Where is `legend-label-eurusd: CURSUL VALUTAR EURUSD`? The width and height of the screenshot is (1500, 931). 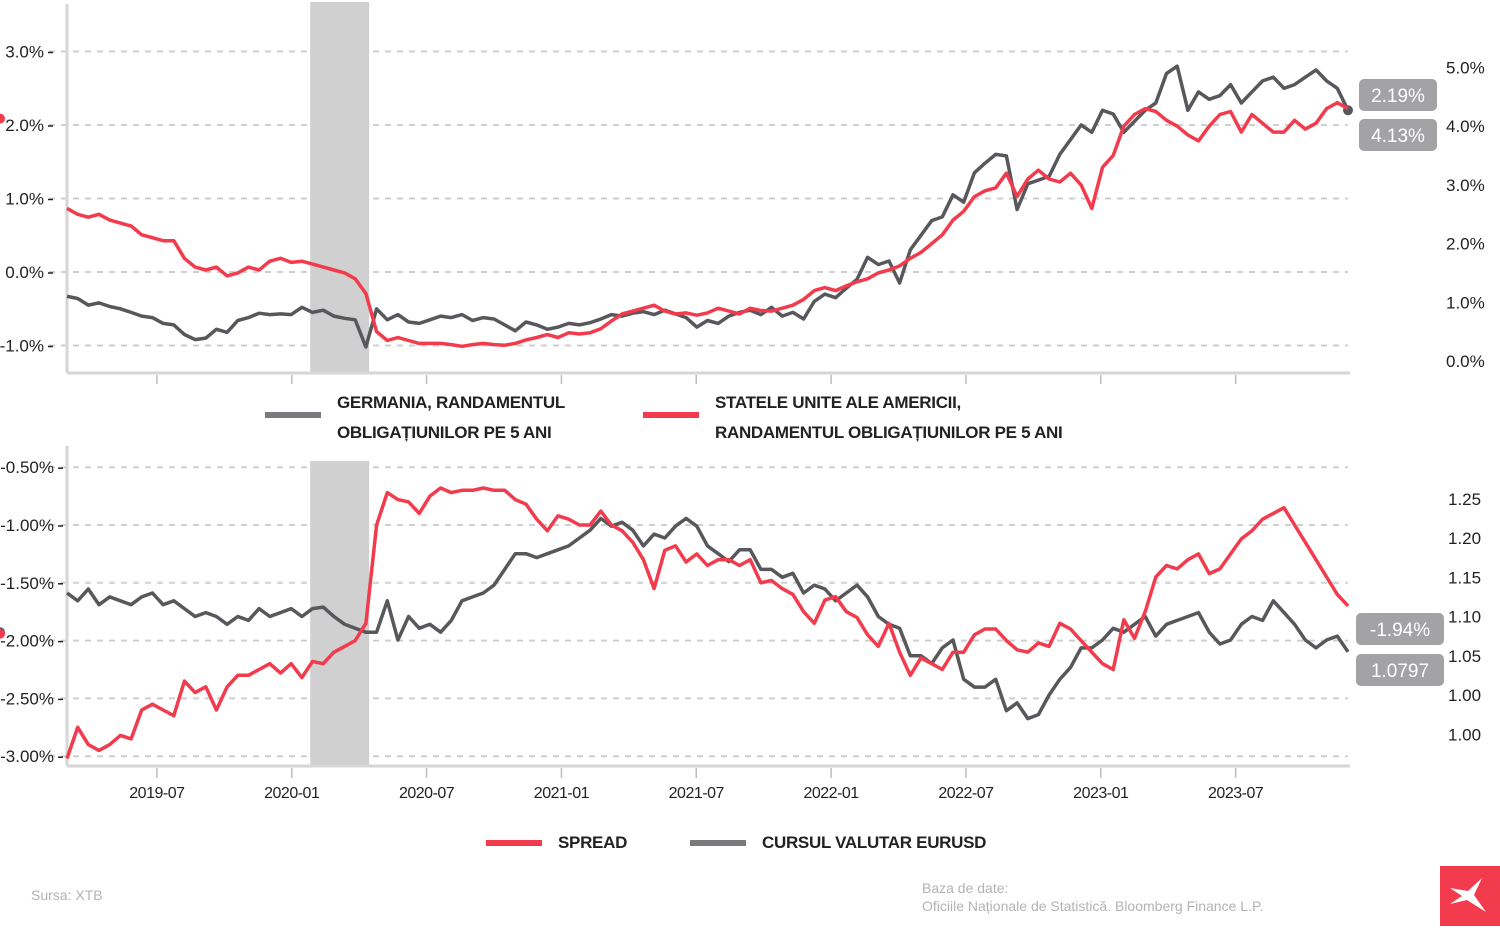
legend-label-eurusd: CURSUL VALUTAR EURUSD is located at coordinates (874, 842).